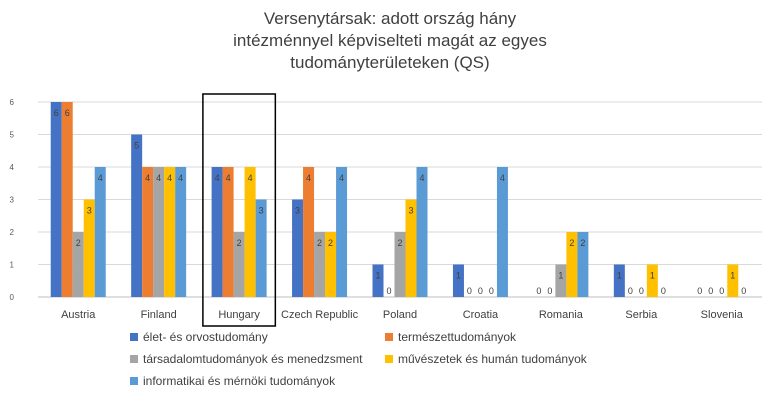 The image size is (768, 405). Describe the element at coordinates (239, 381) in the screenshot. I see `legend-label: informatikai és mérnöki tudományok` at that location.